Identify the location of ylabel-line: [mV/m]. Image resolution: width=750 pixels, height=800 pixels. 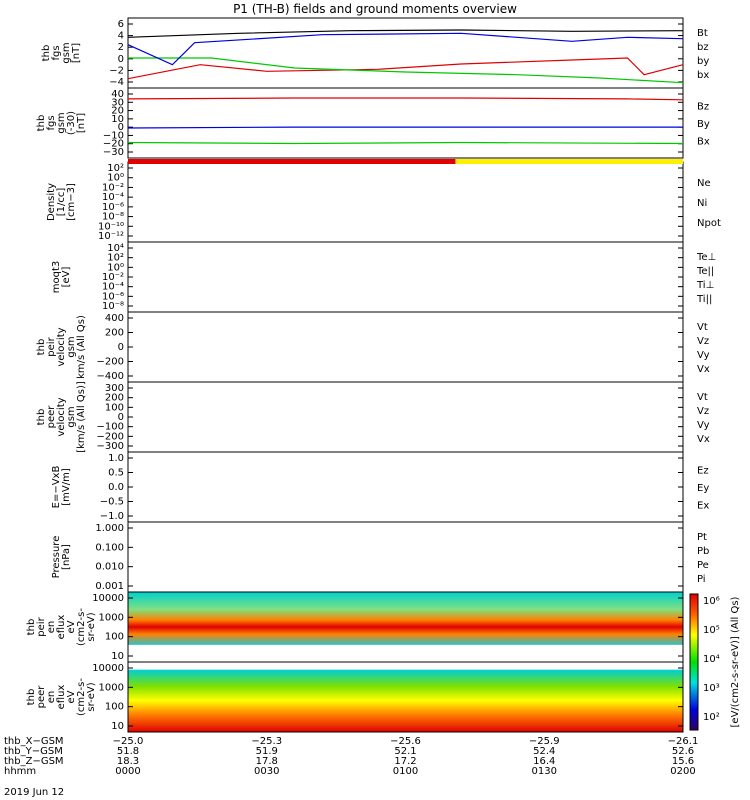
(66, 487).